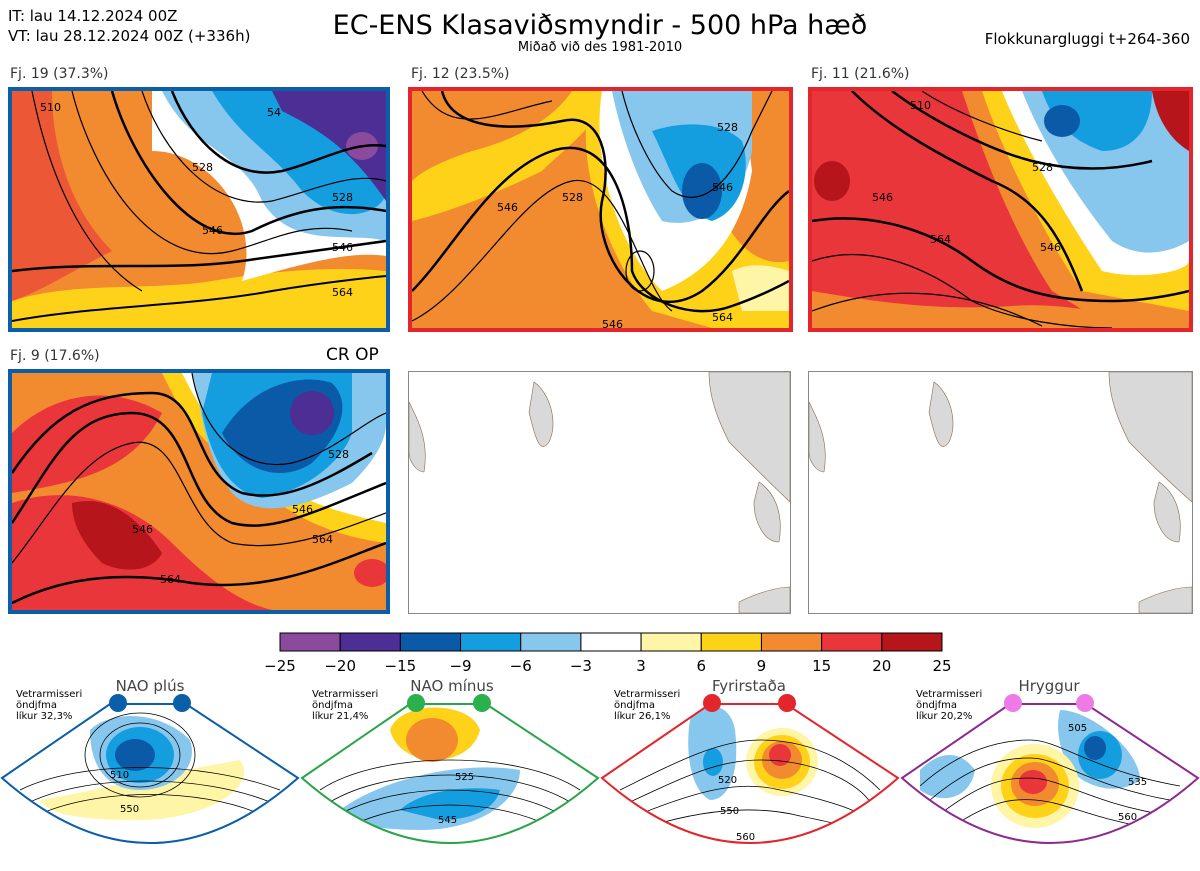 The width and height of the screenshot is (1200, 871). Describe the element at coordinates (1077, 728) in the screenshot. I see `regime-4-label-505: 505` at that location.